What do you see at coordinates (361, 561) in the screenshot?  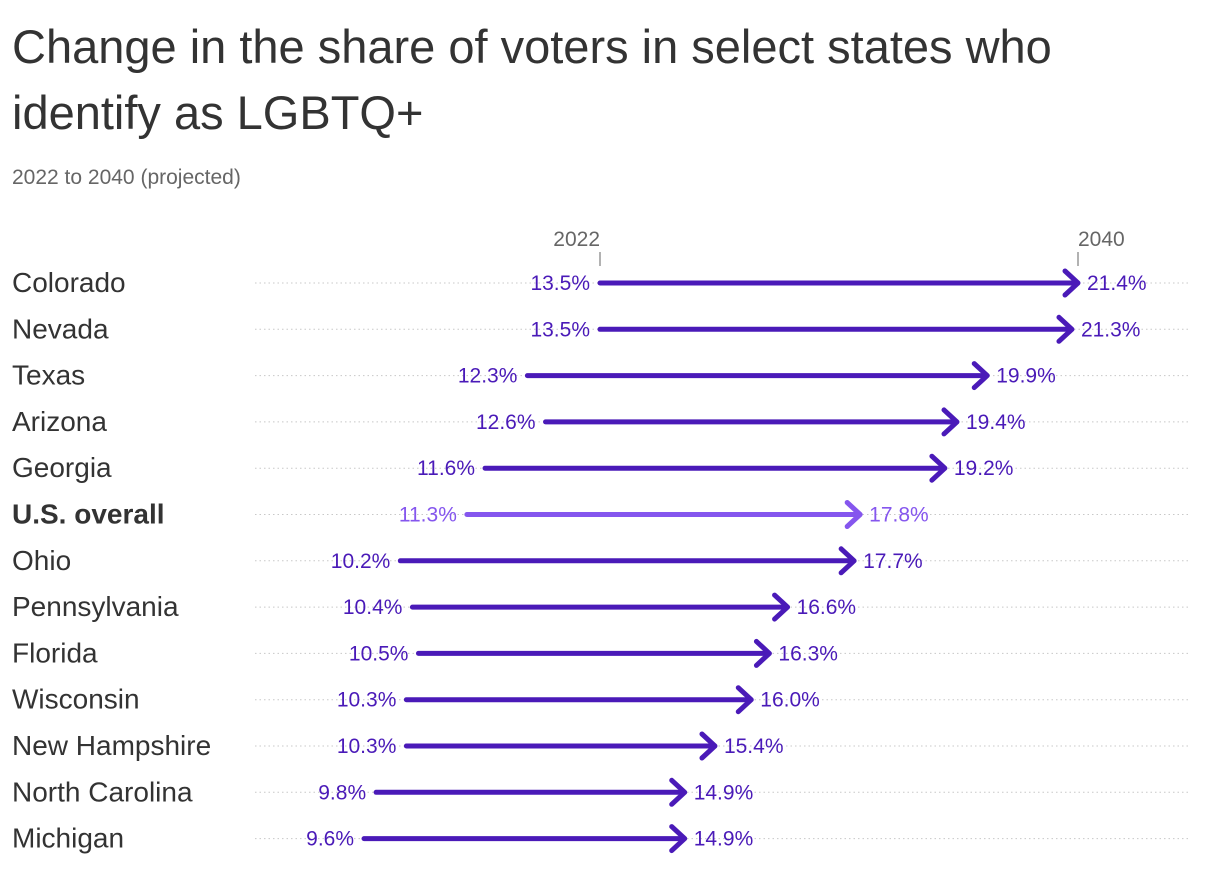 I see `start-value-label: 10.2%` at bounding box center [361, 561].